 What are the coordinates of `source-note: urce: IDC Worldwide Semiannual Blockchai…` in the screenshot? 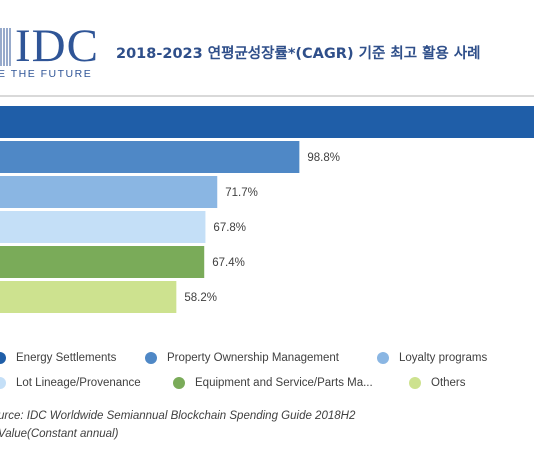 It's located at (177, 425).